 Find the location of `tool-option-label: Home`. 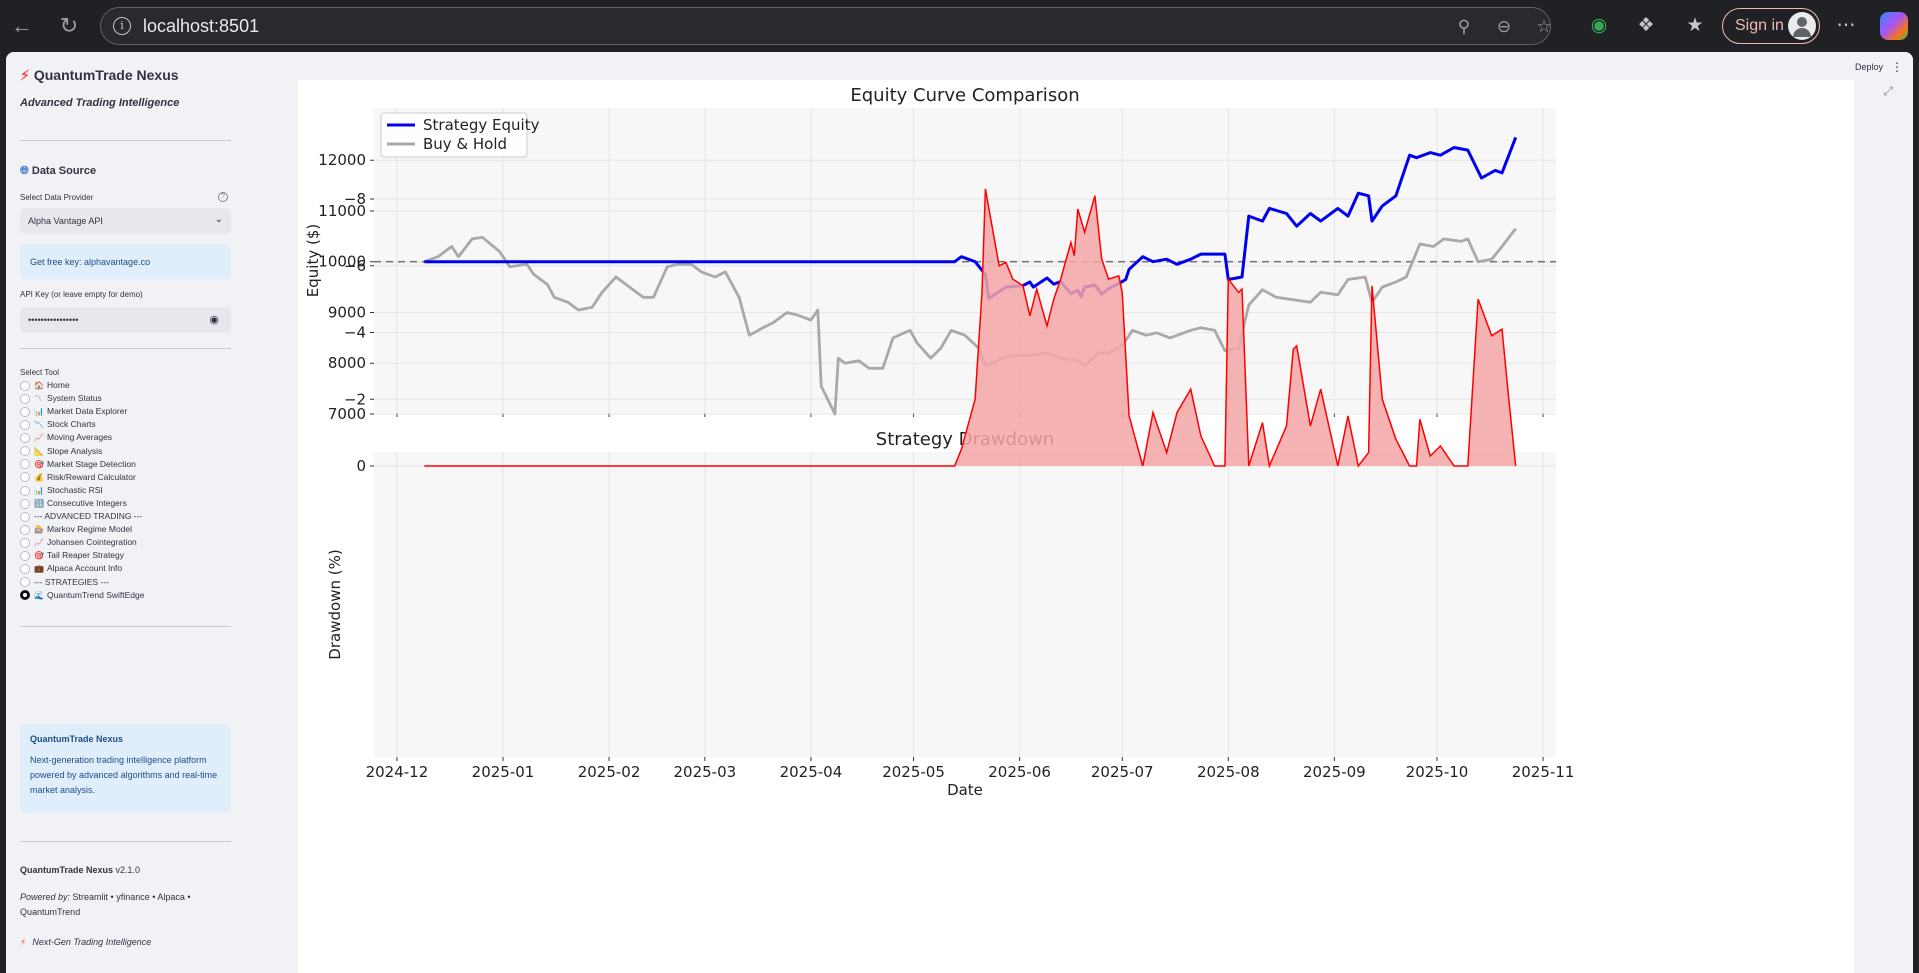

tool-option-label: Home is located at coordinates (58, 385).